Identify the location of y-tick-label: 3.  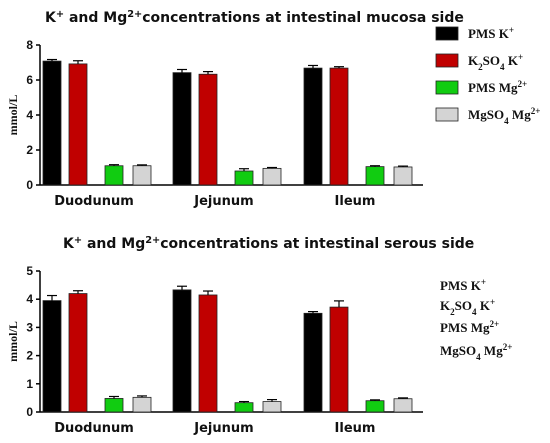
(29, 327).